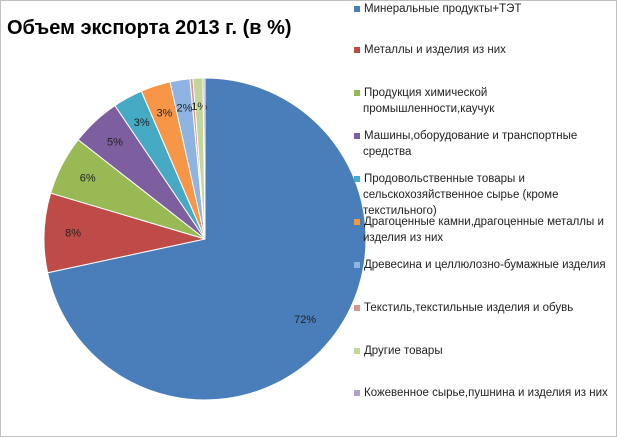 The height and width of the screenshot is (437, 617). Describe the element at coordinates (435, 50) in the screenshot. I see `legend-label: Металлы и изделия из них` at that location.